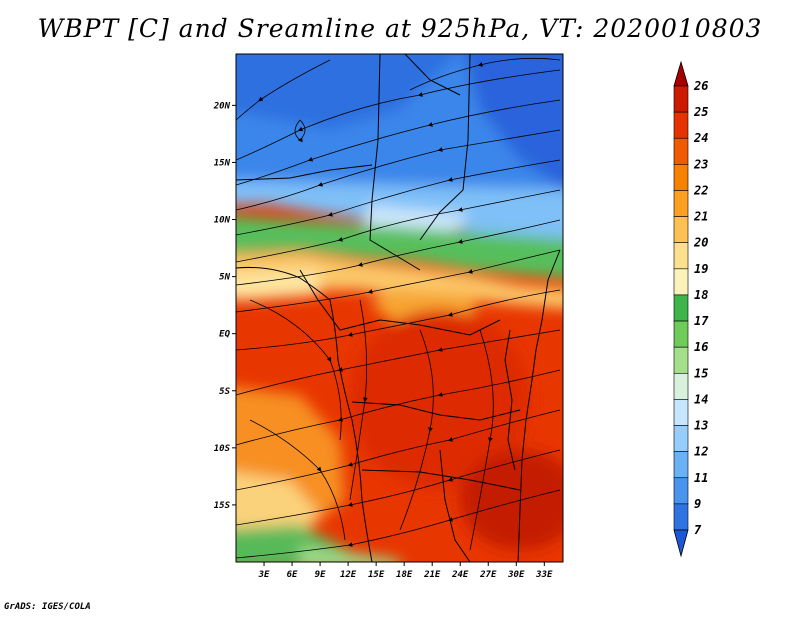  I want to click on lon-label: 12E, so click(348, 575).